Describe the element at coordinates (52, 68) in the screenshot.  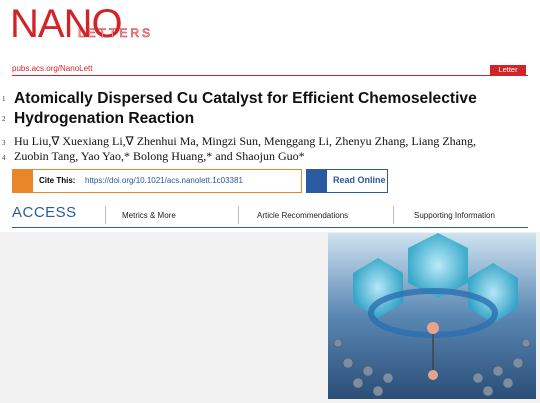
I see `journal-url: pubs.acs.org/NanoLett` at that location.